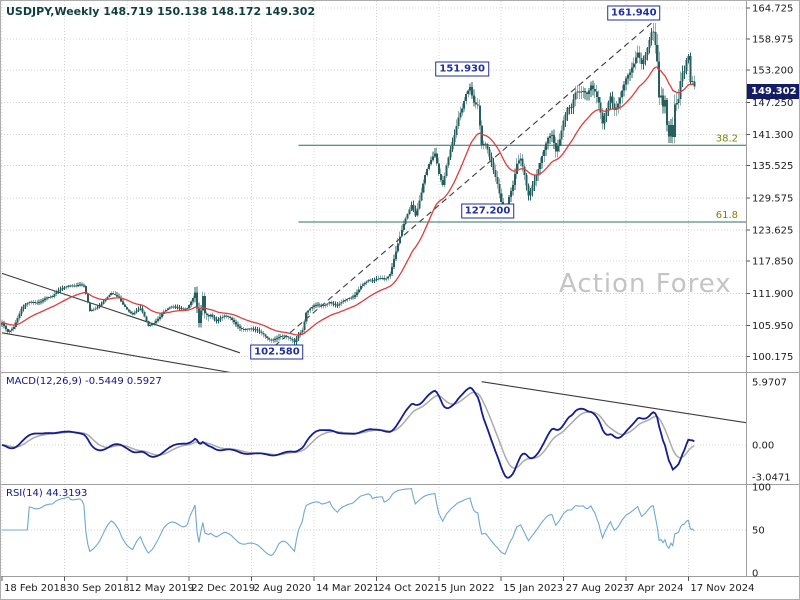 This screenshot has width=800, height=600. I want to click on date-axis-label: 22 Dec 2019, so click(223, 588).